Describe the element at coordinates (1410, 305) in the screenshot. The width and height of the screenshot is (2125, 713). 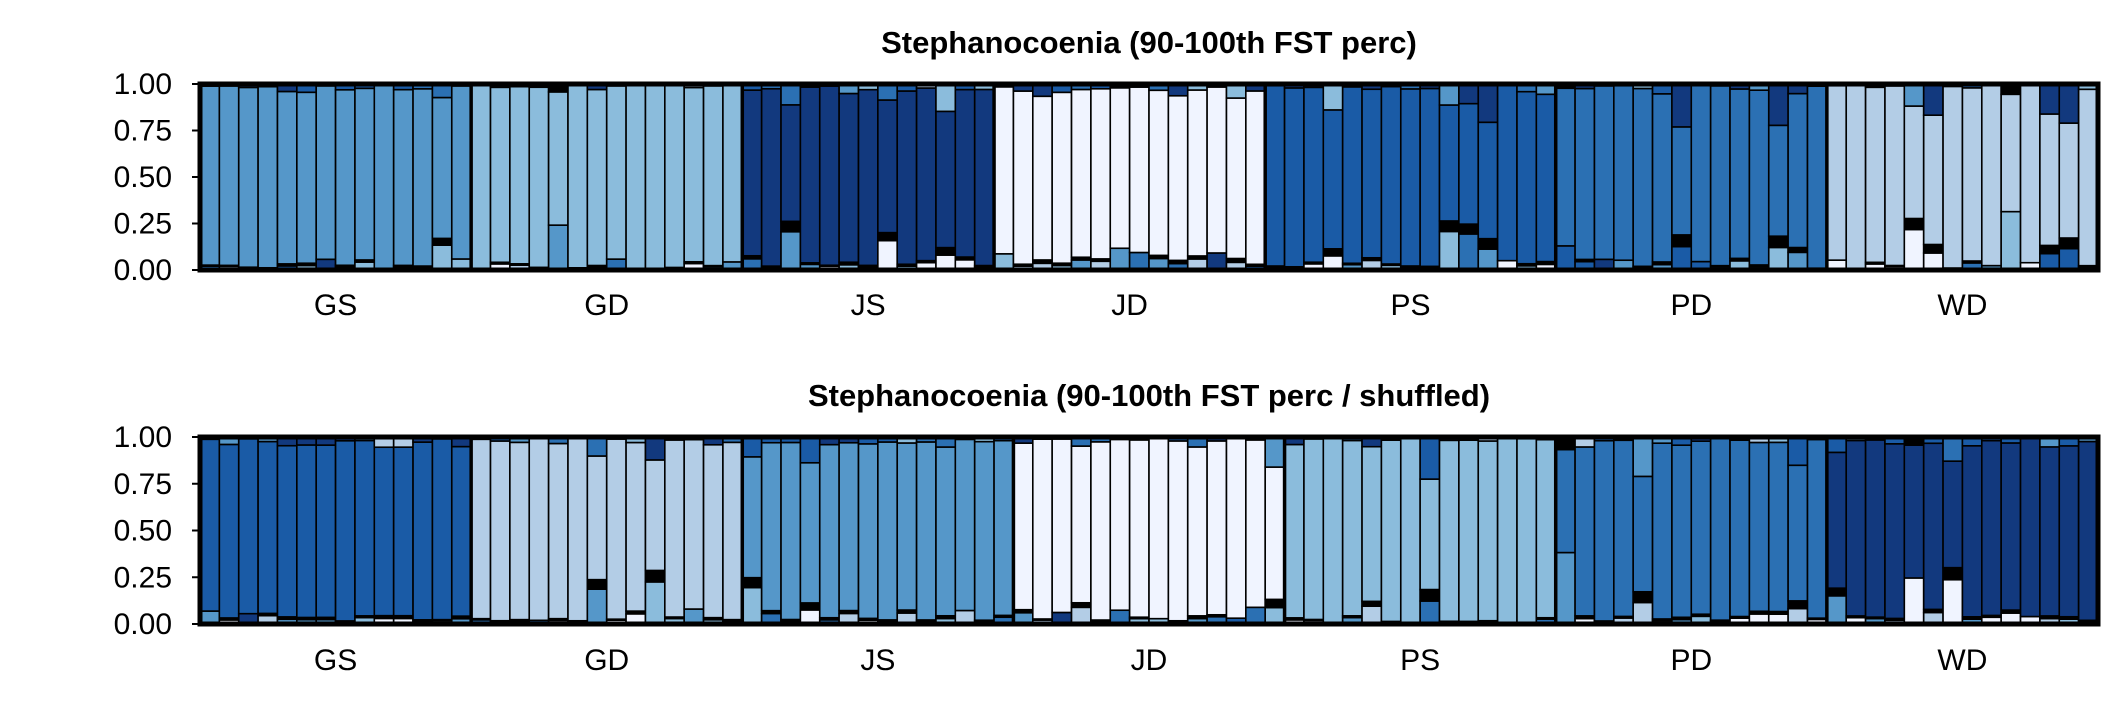
I see `group-label: PS` at that location.